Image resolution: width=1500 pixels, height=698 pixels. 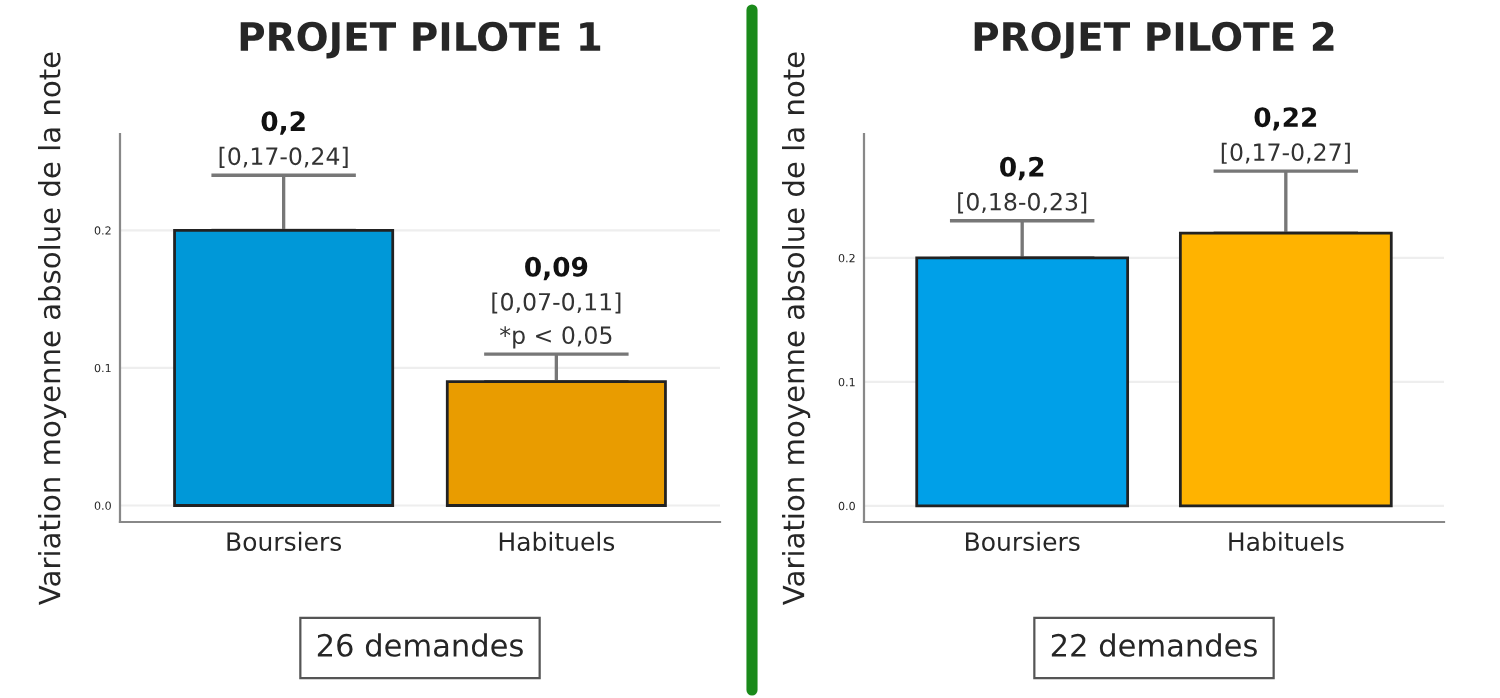 What do you see at coordinates (1022, 203) in the screenshot?
I see `annotation: [0,18-0,23]` at bounding box center [1022, 203].